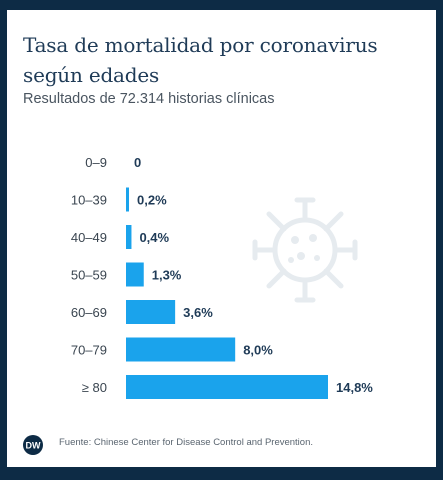  I want to click on category-label: 50–59, so click(89, 275).